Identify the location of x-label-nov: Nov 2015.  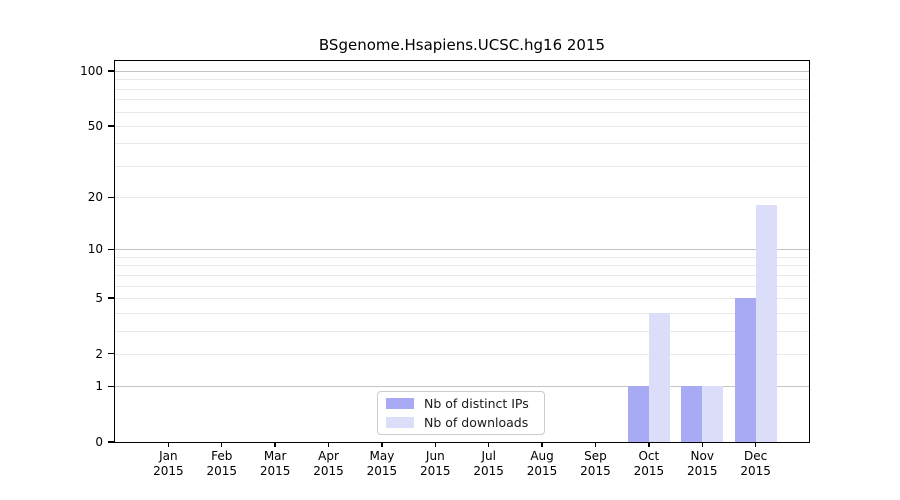
(702, 464).